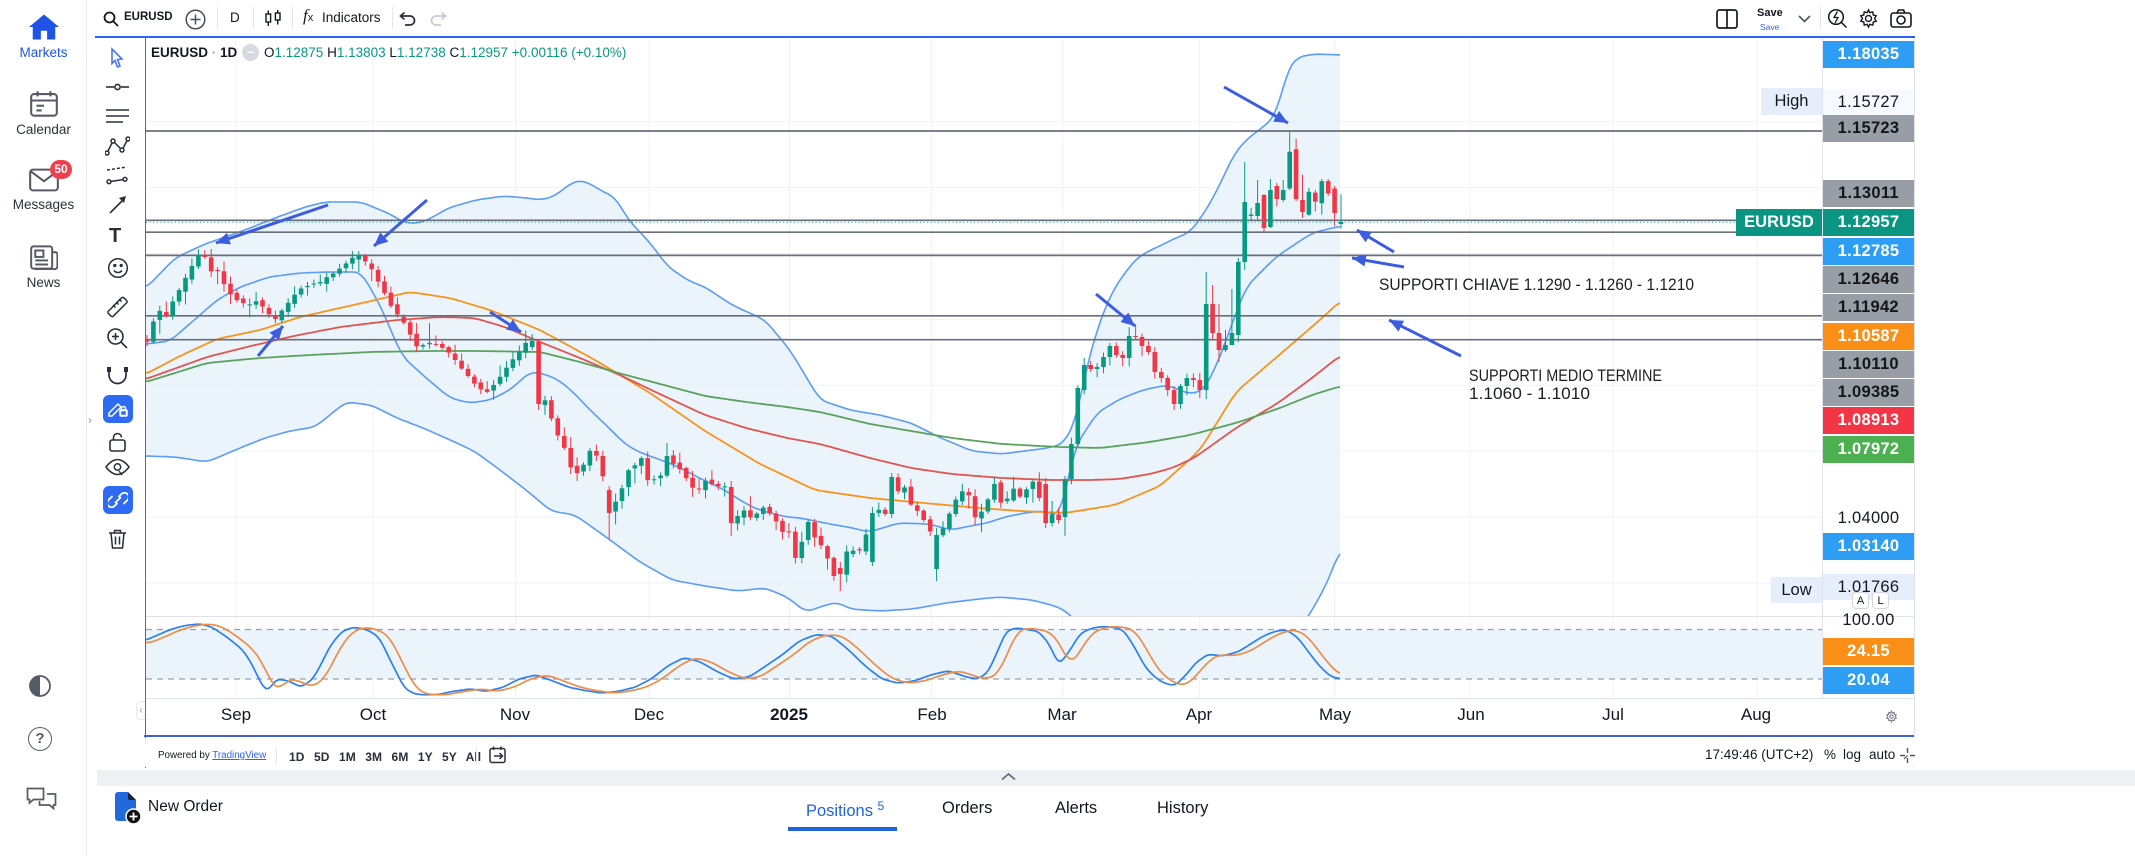  I want to click on svg-text:SUPPORTI CHIAVE 1.1290 - 1.126: SUPPORTI CHIAVE 1.1290 - 1.1260 - 1.1210, so click(1536, 284).